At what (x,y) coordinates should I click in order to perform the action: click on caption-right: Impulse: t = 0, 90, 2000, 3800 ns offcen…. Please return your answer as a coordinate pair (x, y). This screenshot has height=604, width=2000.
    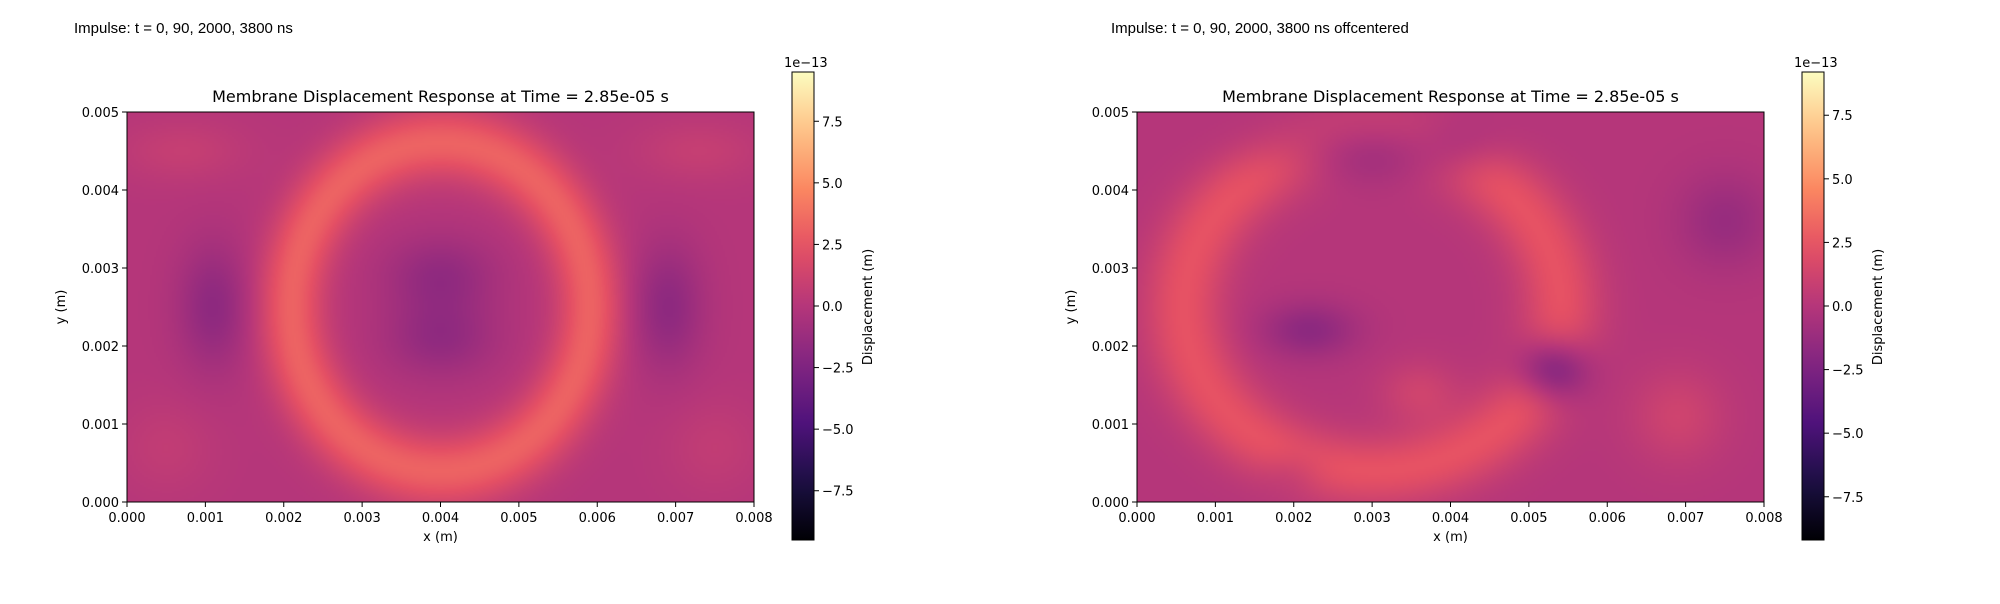
    Looking at the image, I should click on (1260, 28).